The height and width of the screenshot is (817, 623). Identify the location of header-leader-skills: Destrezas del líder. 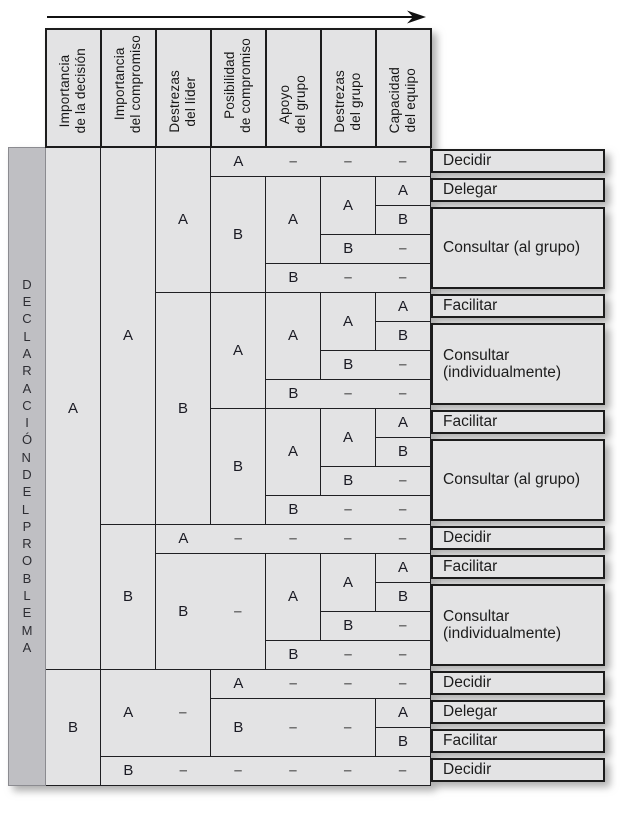
(183, 88).